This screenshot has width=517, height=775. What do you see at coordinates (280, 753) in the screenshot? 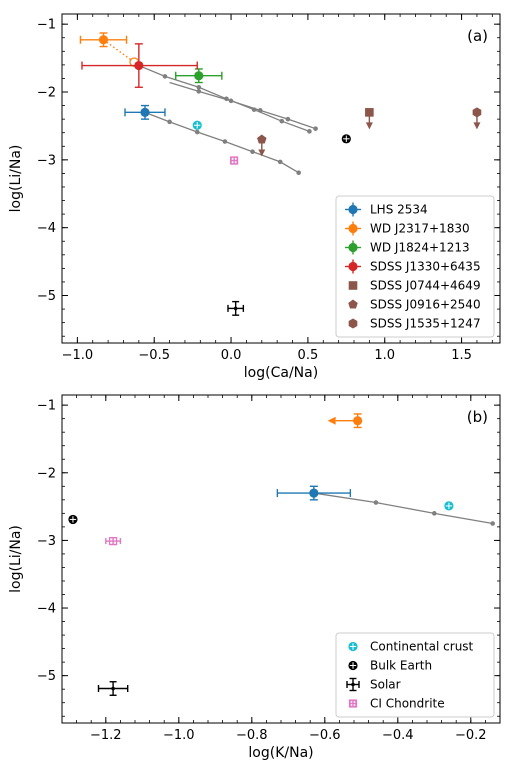
I see `x-axis-label: log(K/Na)` at bounding box center [280, 753].